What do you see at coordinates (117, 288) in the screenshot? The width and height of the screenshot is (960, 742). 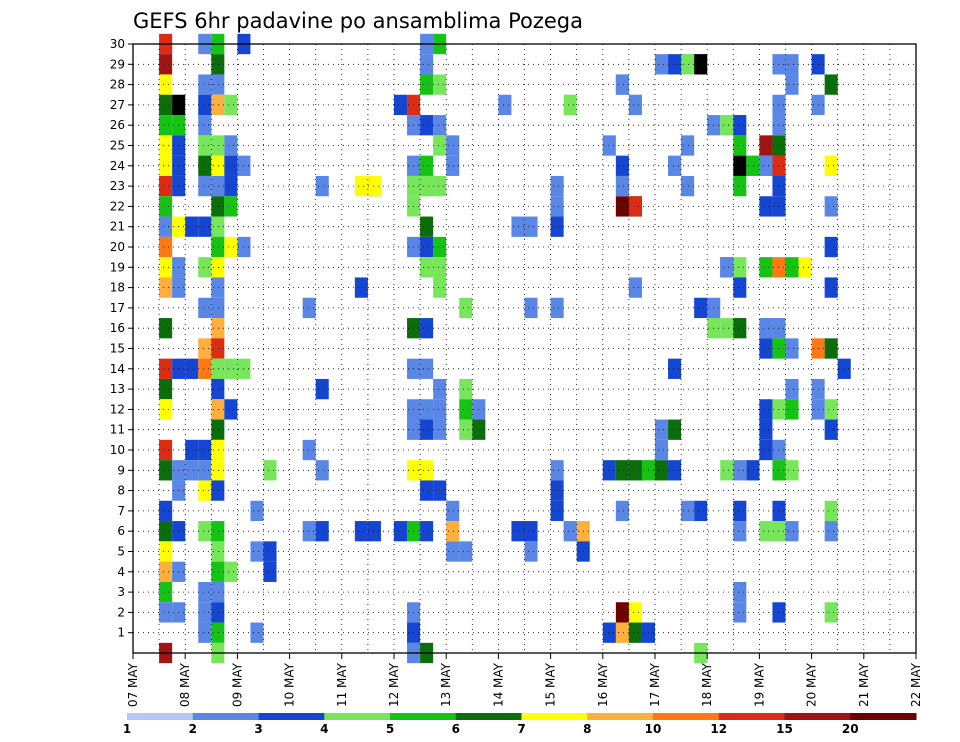 I see `y-tick-label: 18` at bounding box center [117, 288].